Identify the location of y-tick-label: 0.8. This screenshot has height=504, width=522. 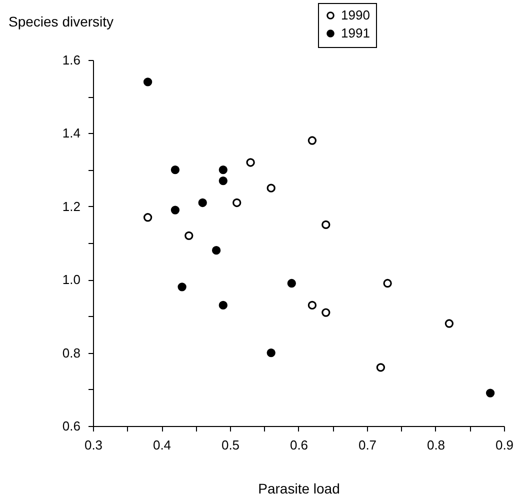
(71, 352).